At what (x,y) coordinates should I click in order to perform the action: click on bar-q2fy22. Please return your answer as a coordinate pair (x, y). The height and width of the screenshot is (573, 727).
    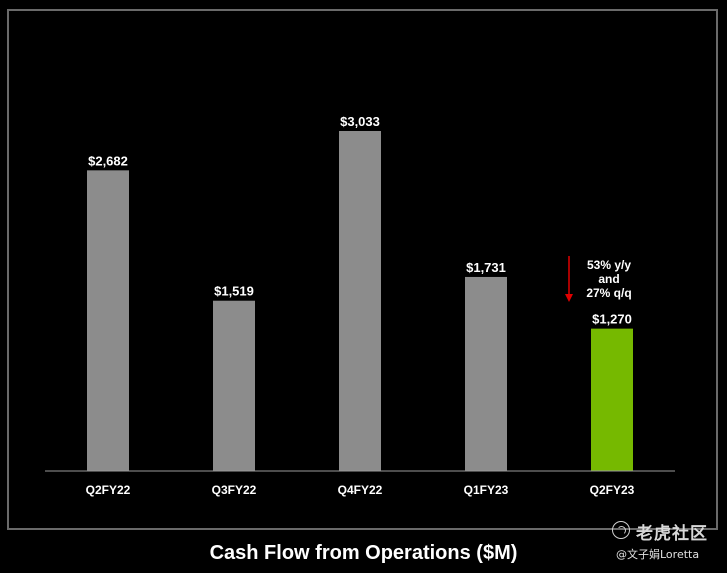
    Looking at the image, I should click on (108, 321).